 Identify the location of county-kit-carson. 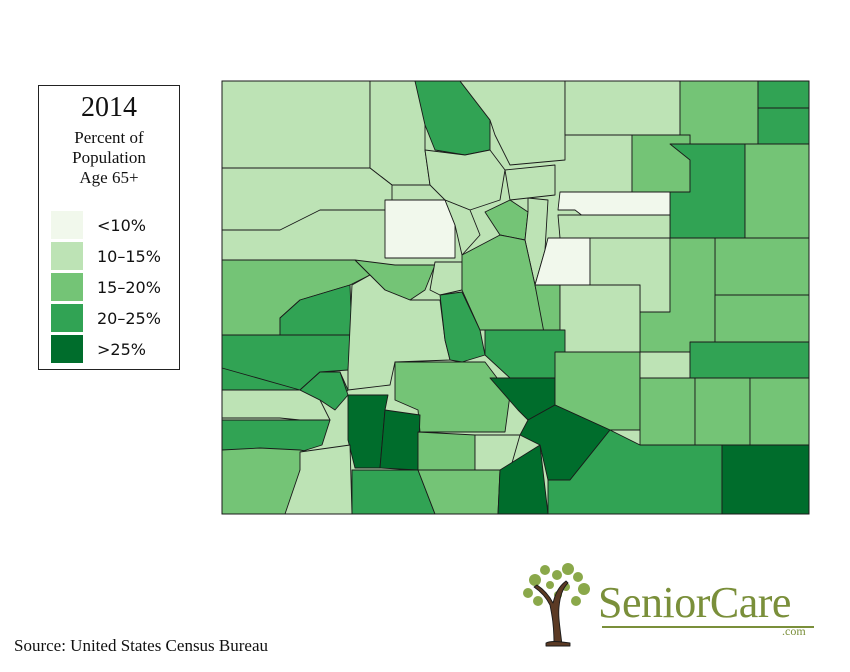
(762, 266).